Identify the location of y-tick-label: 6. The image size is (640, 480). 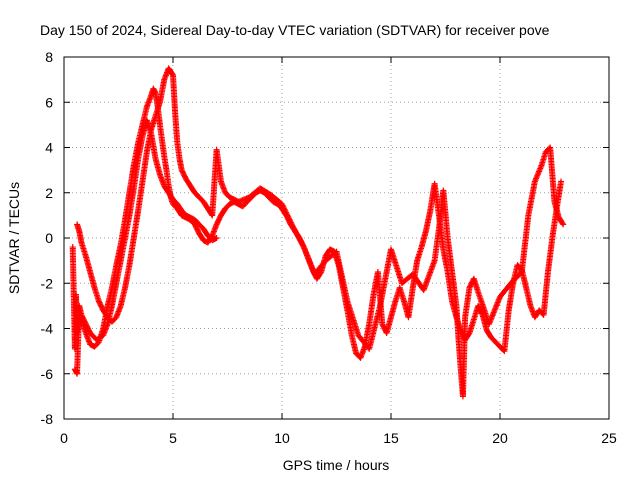
(49, 102).